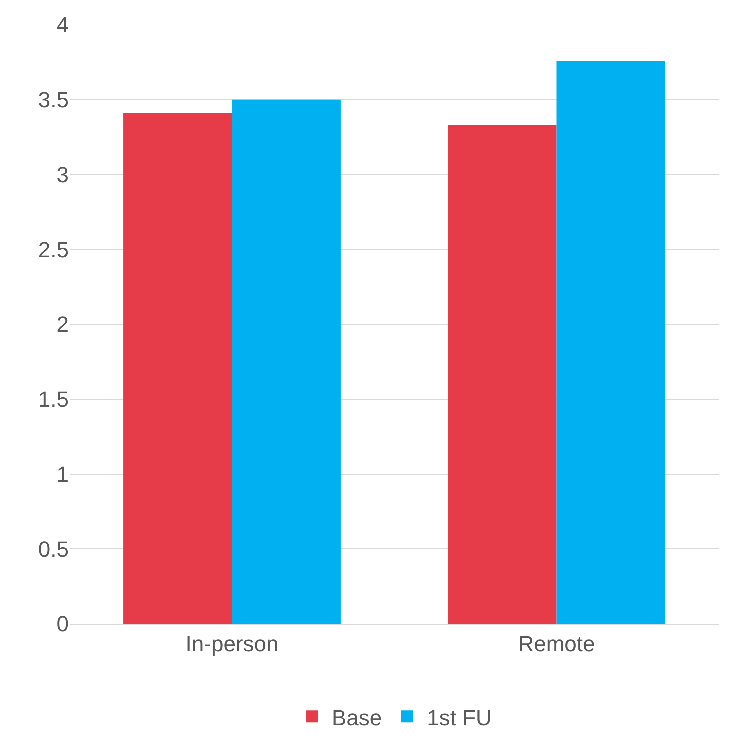  Describe the element at coordinates (53, 549) in the screenshot. I see `y-tick-label: 0.5` at that location.